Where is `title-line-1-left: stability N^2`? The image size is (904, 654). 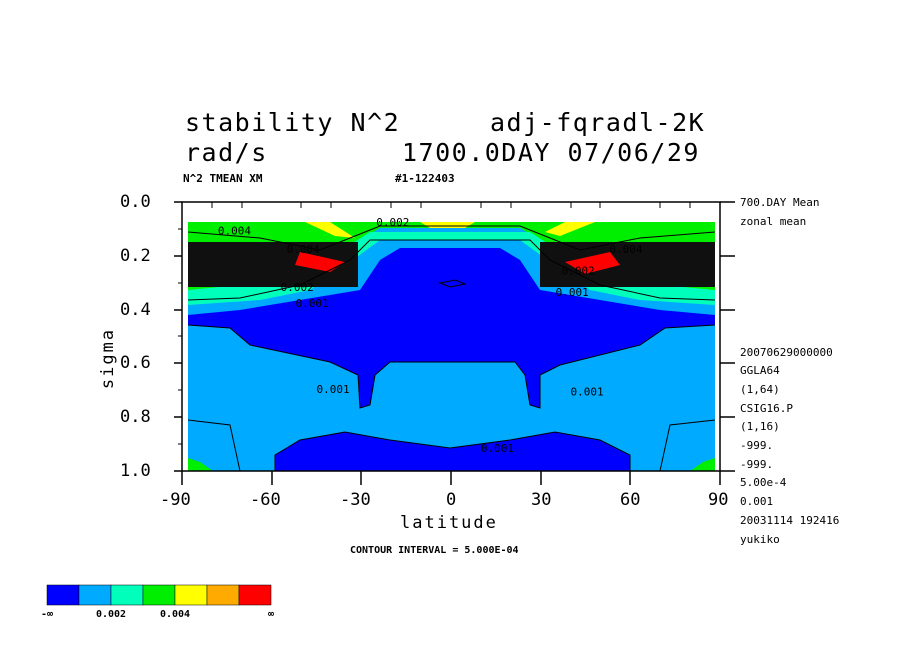
title-line-1-left: stability N^2 is located at coordinates (293, 122).